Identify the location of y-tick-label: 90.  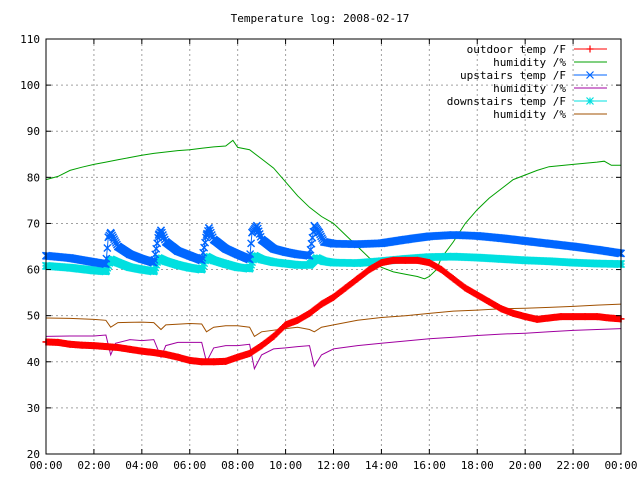
(33, 131).